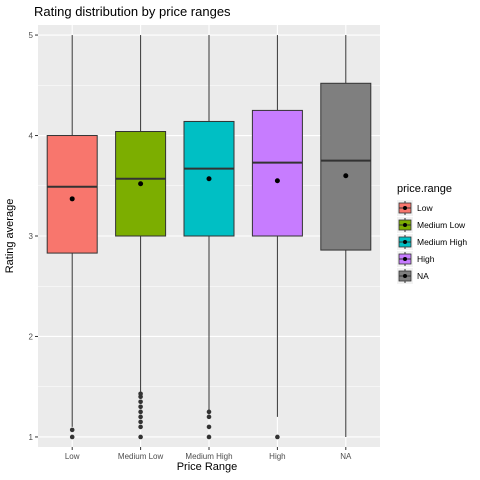  I want to click on x-axis: Low Medium Low Medium High High NA, so click(208, 454).